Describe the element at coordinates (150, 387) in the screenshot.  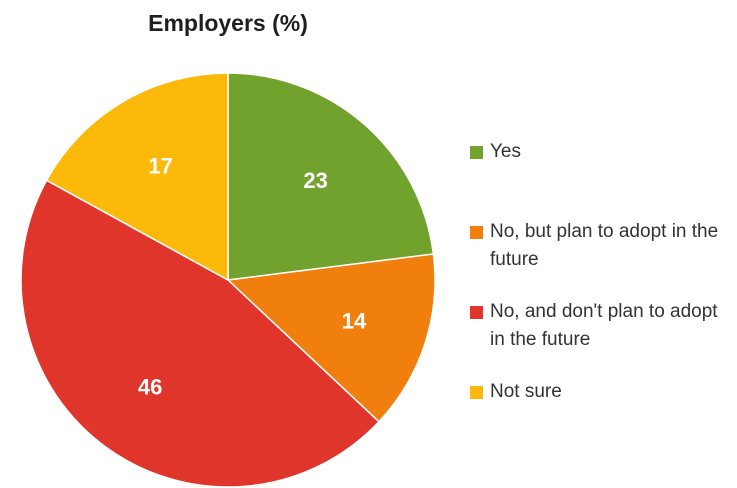
I see `data-label-no-dont-plan: 46` at that location.